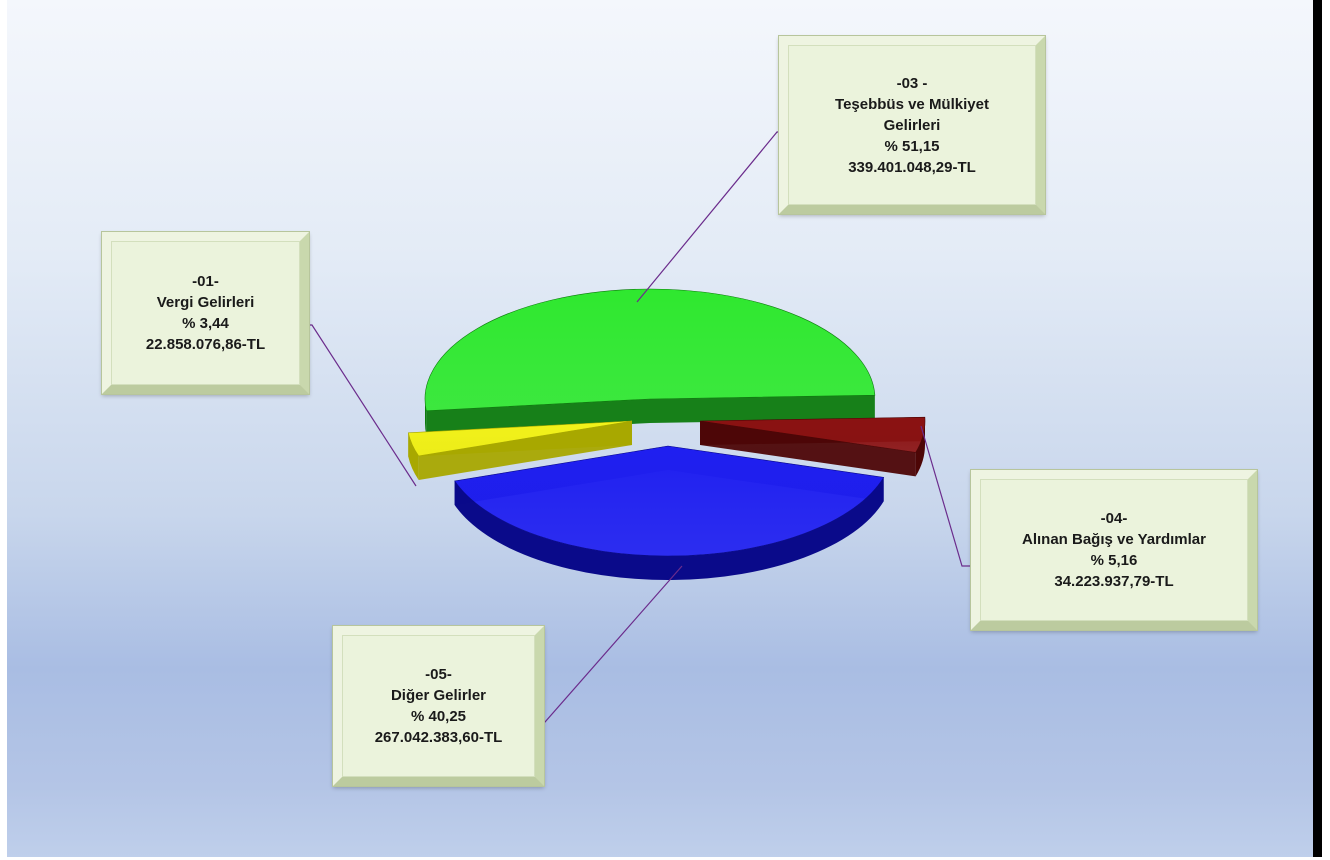 The image size is (1330, 860). What do you see at coordinates (205, 344) in the screenshot?
I see `slice-amount-label: 22.858.076,86-TL` at bounding box center [205, 344].